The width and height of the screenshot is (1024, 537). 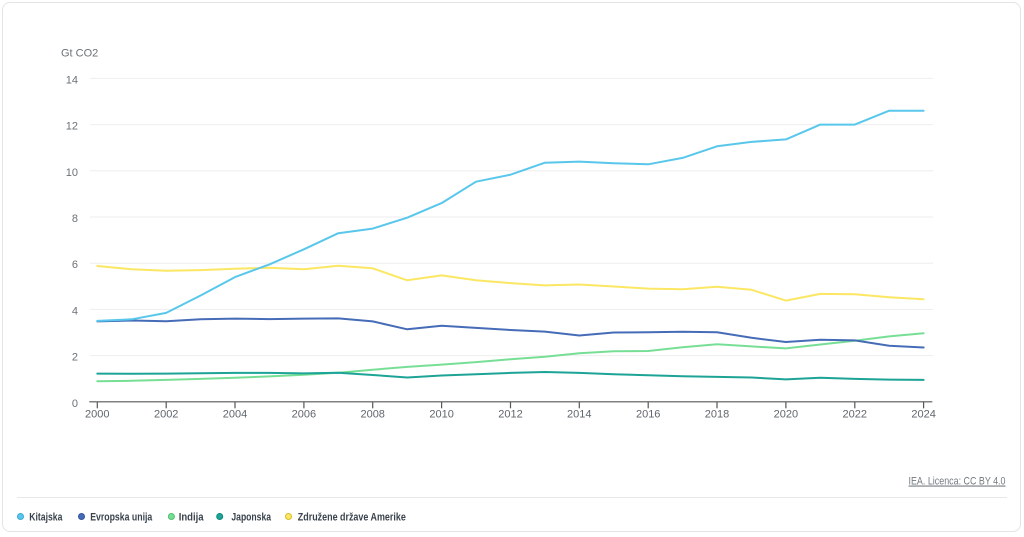 I want to click on svg-text: 0, so click(x=75, y=404).